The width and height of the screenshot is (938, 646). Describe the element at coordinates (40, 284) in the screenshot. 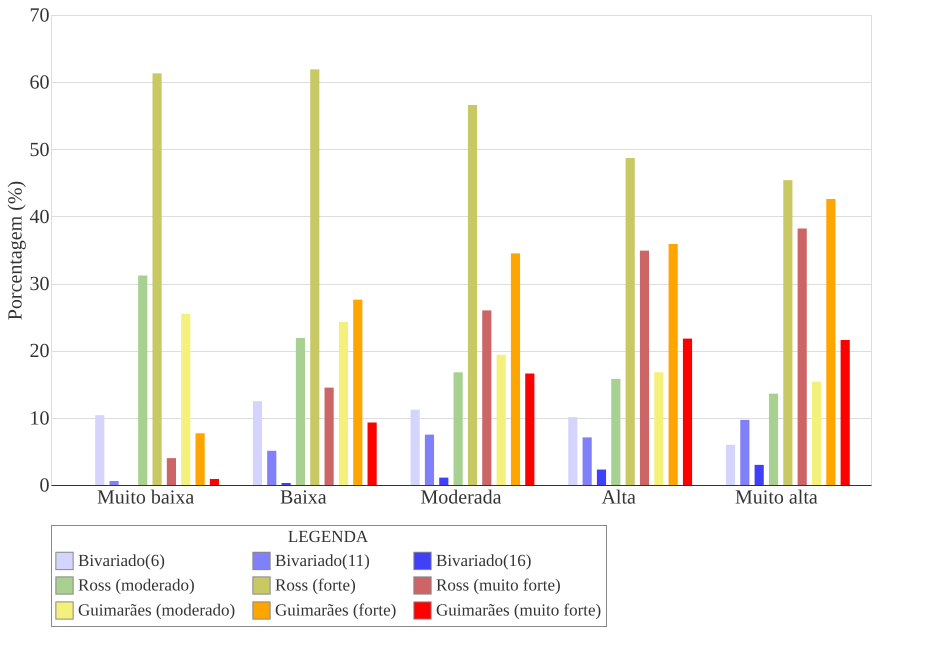

I see `y-tick-label: 30` at that location.